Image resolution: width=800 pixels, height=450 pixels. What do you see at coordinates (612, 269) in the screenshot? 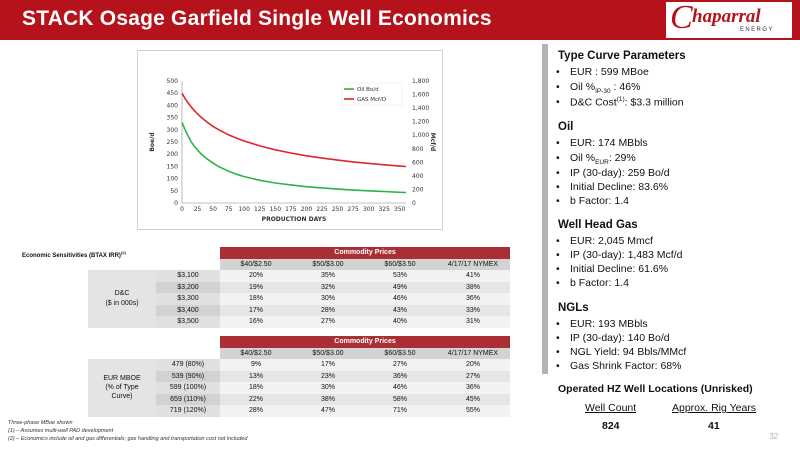
I see `gas-decline: Initial Decline: 61.6%` at bounding box center [612, 269].